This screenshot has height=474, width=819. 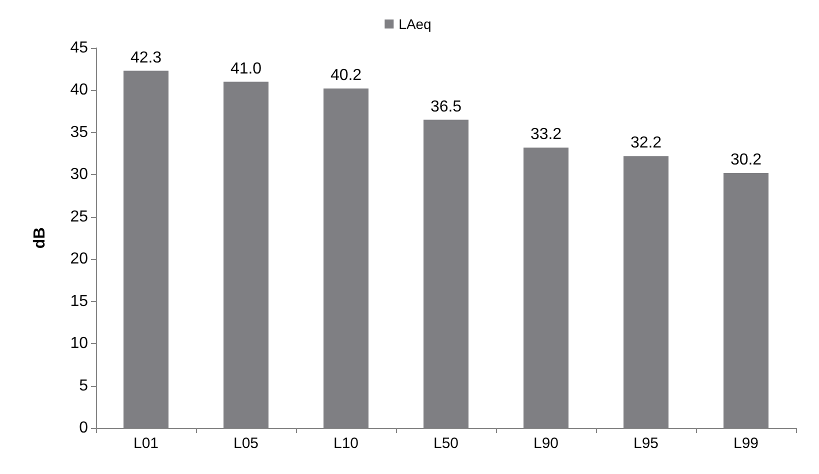 I want to click on data-label: 40.2, so click(x=346, y=75).